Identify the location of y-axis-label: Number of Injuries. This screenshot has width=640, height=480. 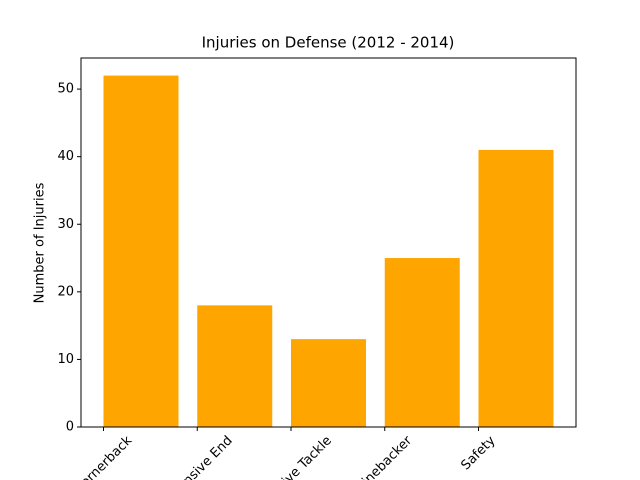
(40, 242).